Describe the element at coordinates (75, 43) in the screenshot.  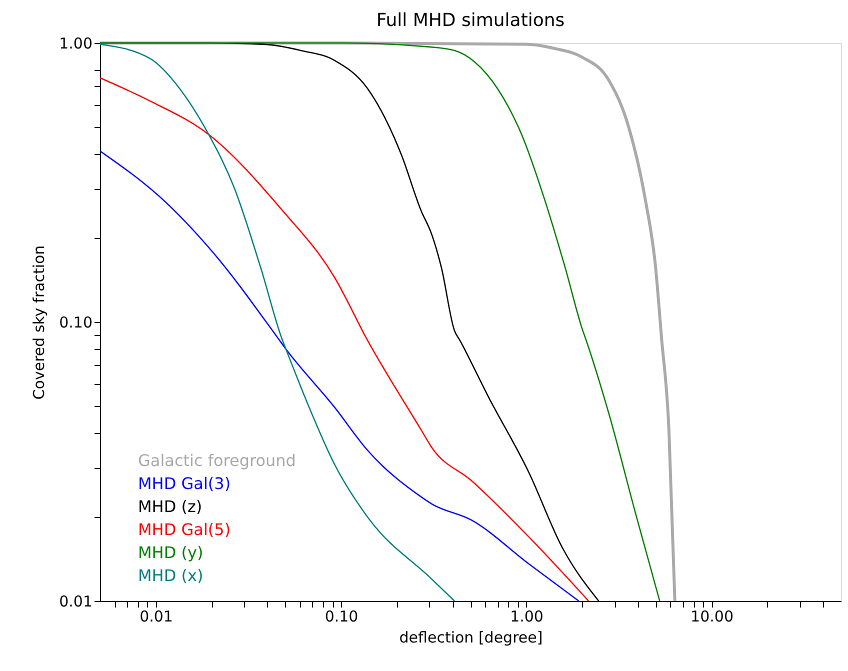
I see `y-tick-label: 1.00` at that location.